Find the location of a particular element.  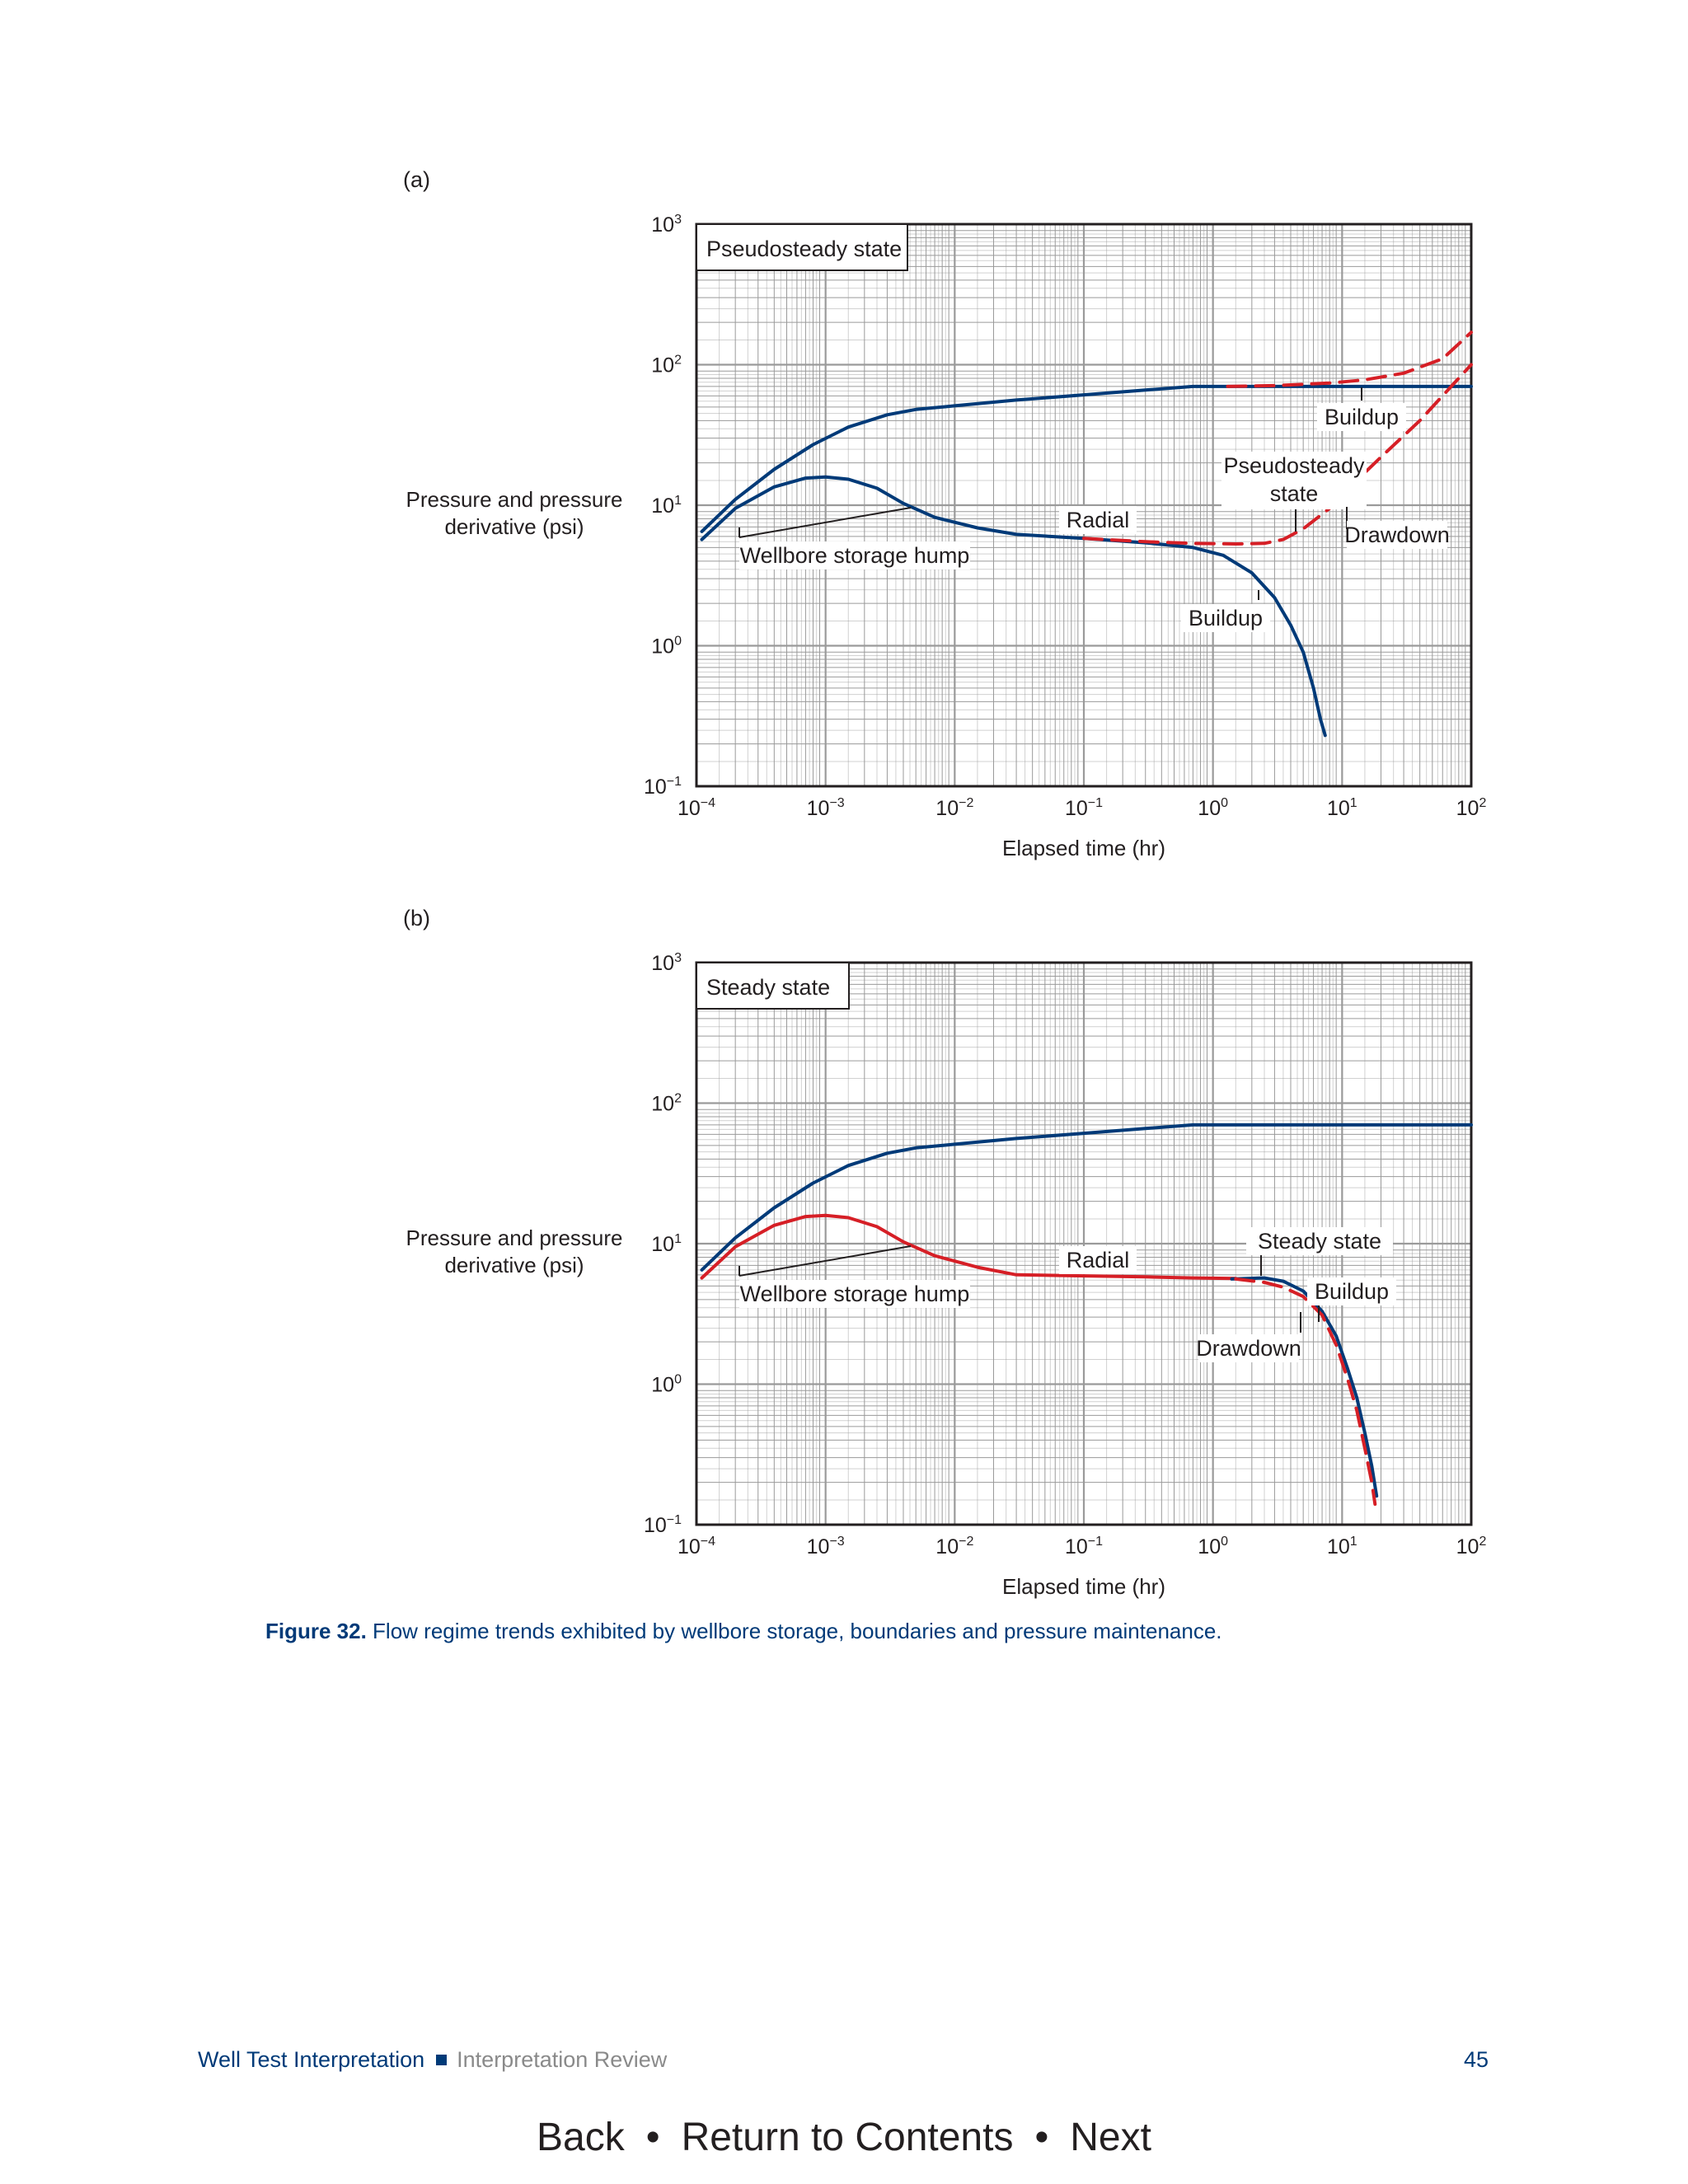

page-number: 45 is located at coordinates (1477, 2060).